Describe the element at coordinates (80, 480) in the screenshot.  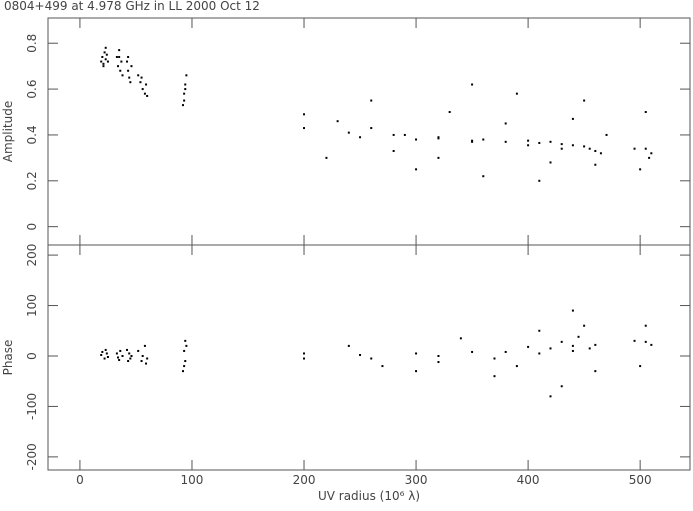
I see `x-tick-label: 0` at that location.